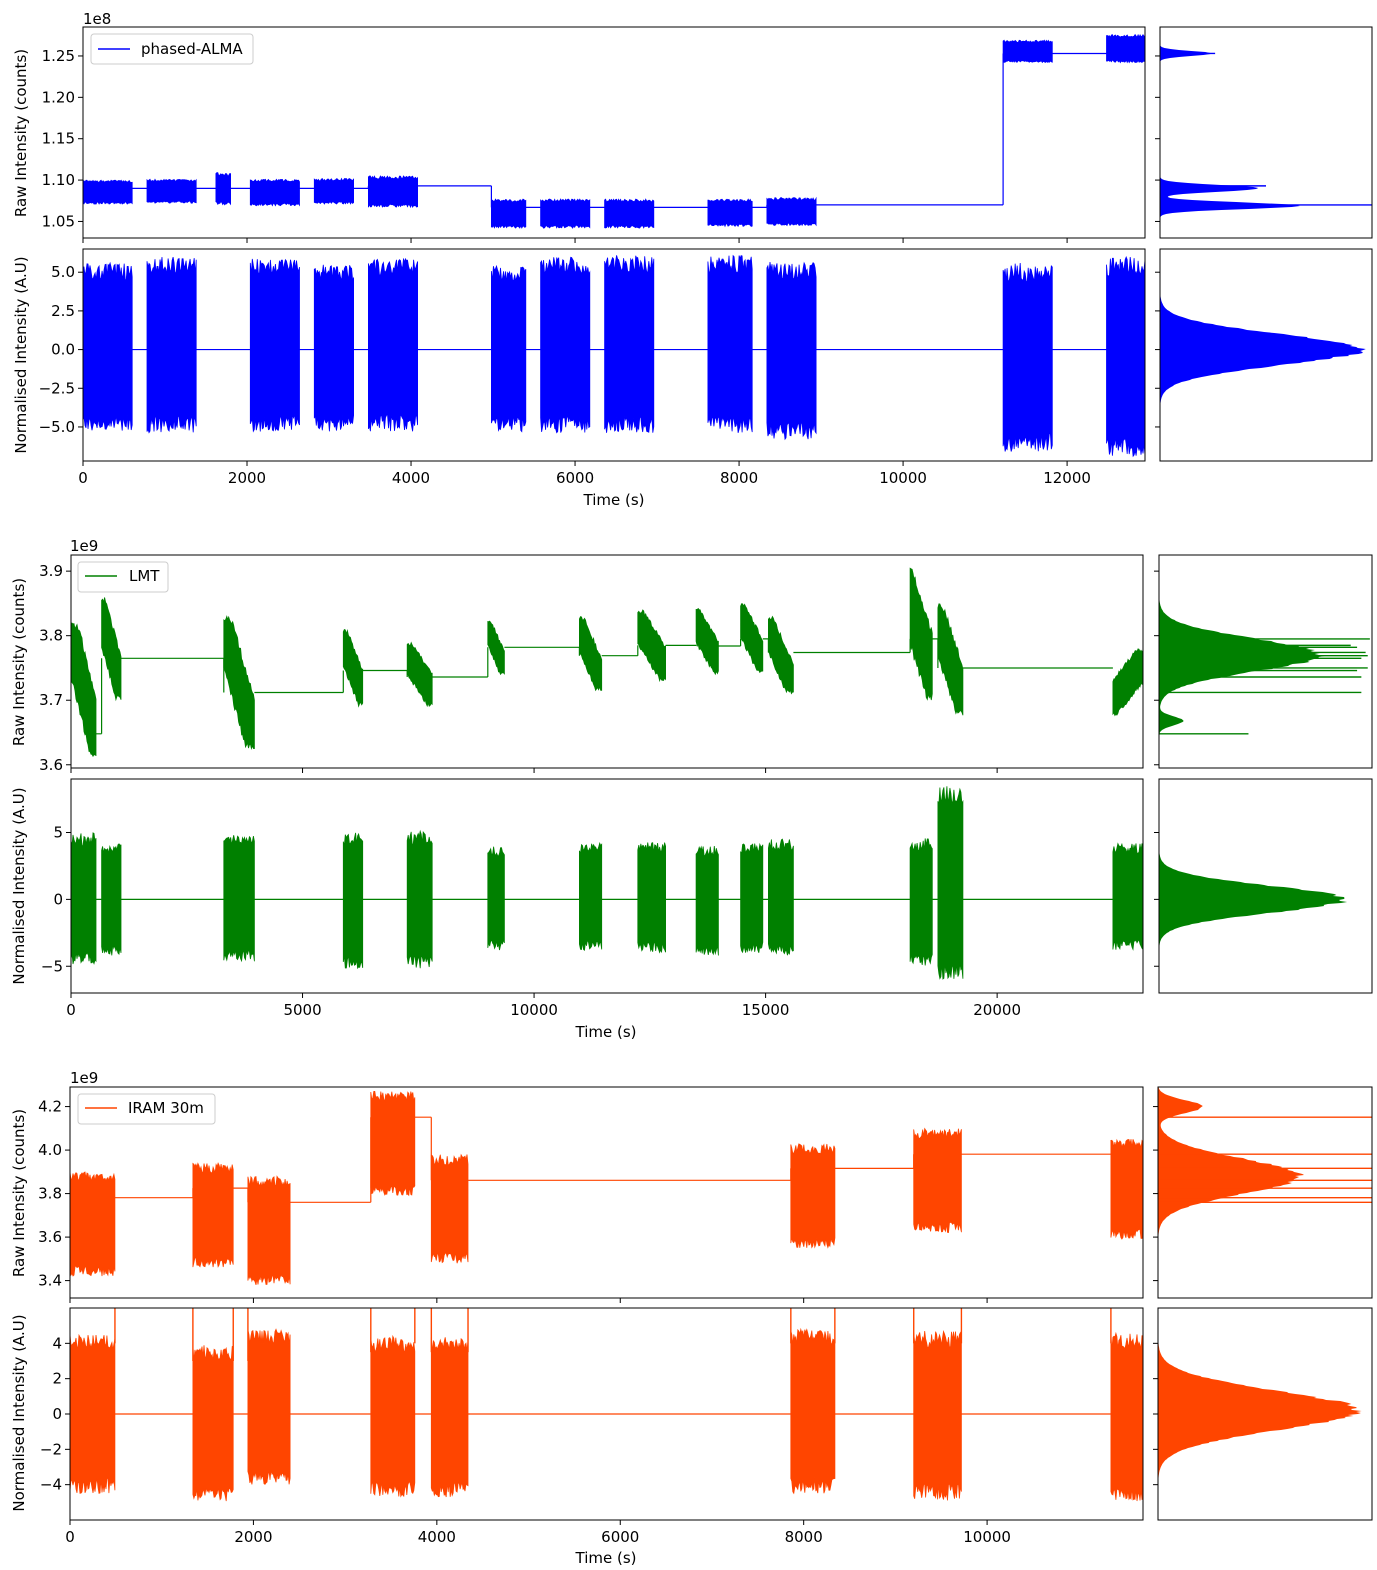 The image size is (1377, 1570). I want to click on lmt-norm-hist-frame, so click(1265, 886).